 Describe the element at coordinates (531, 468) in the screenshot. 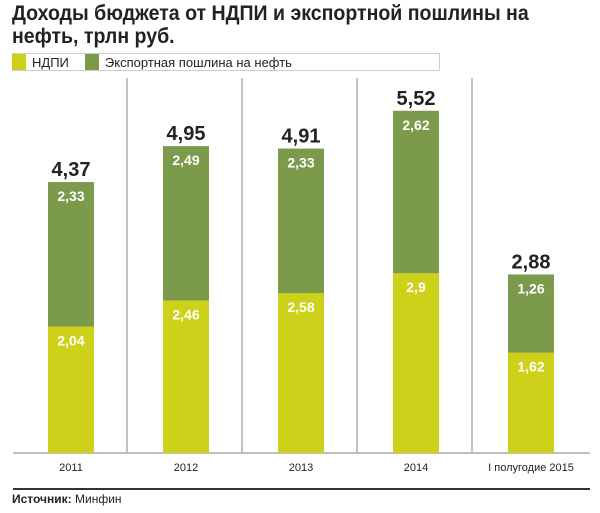

I see `x-tick-label: I полугодие 2015` at that location.